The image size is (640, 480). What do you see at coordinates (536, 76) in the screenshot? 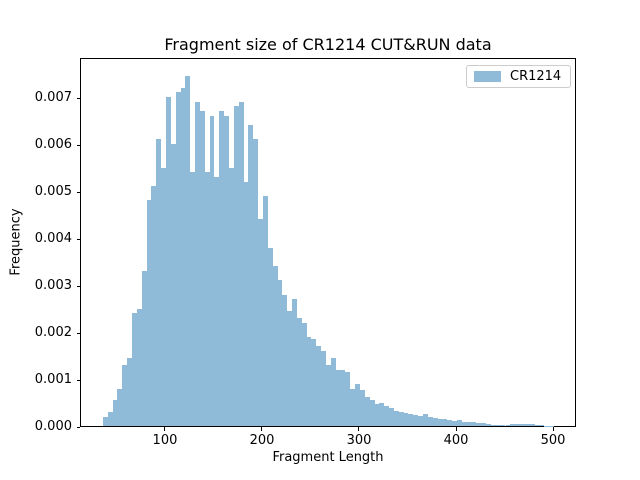
I see `legend-label: CR1214` at bounding box center [536, 76].